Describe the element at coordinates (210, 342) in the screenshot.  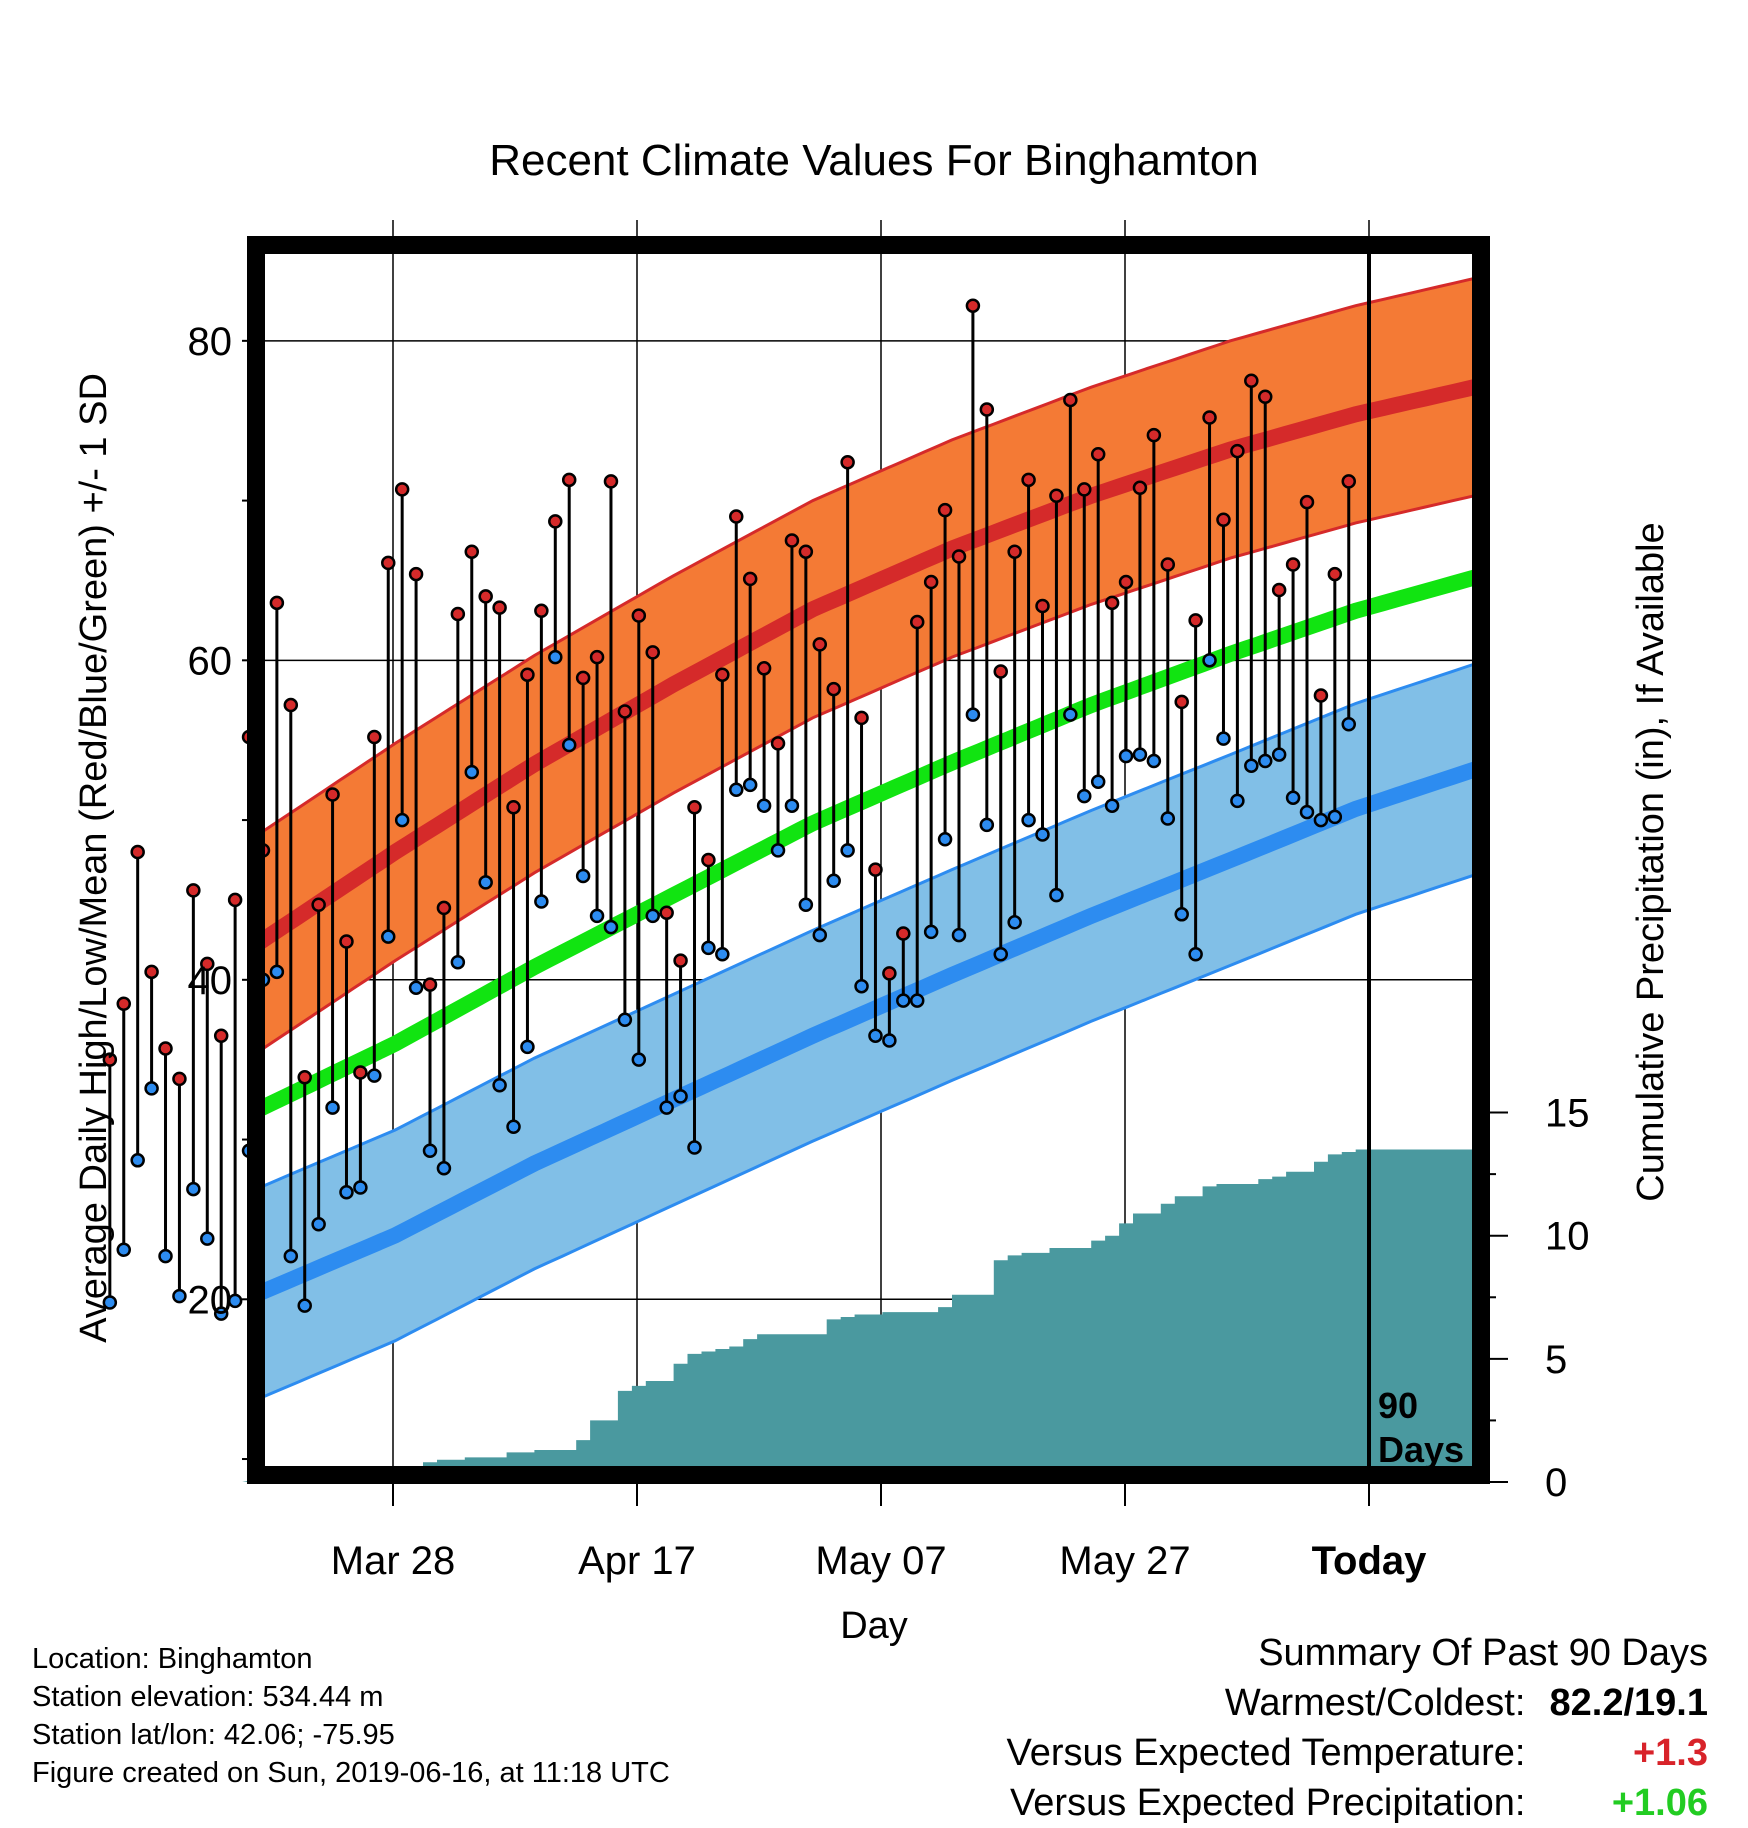
I see `y-tick-label: 80` at that location.